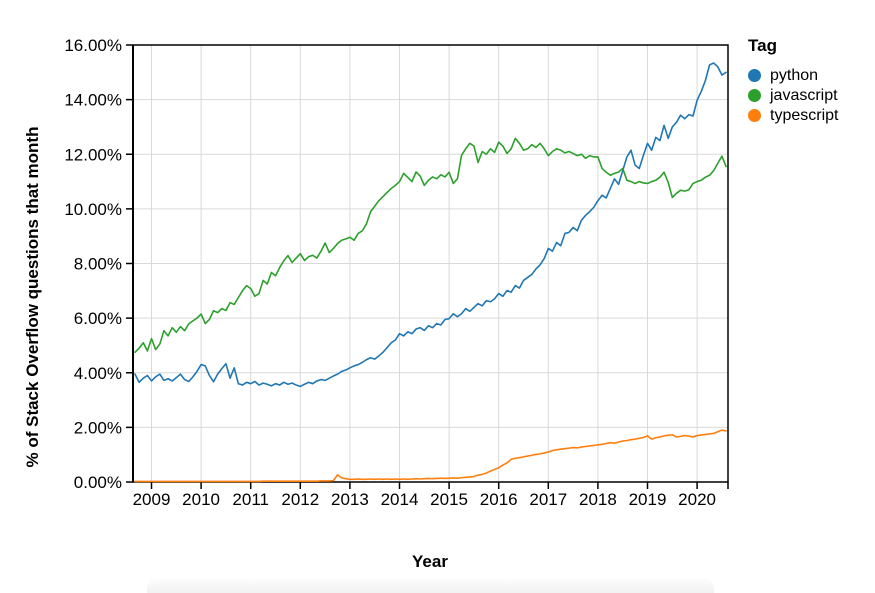 The width and height of the screenshot is (875, 593). I want to click on legend-item-javascript: javascript, so click(793, 95).